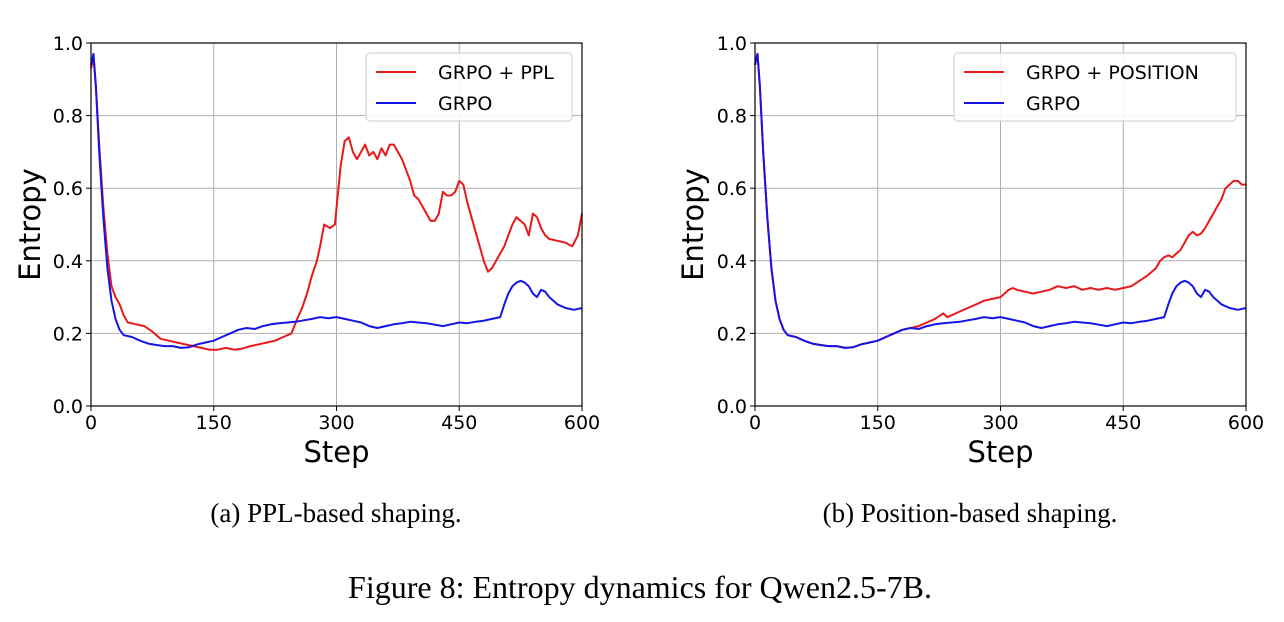 Image resolution: width=1284 pixels, height=622 pixels. I want to click on legend-label: GRPO + PPL, so click(496, 73).